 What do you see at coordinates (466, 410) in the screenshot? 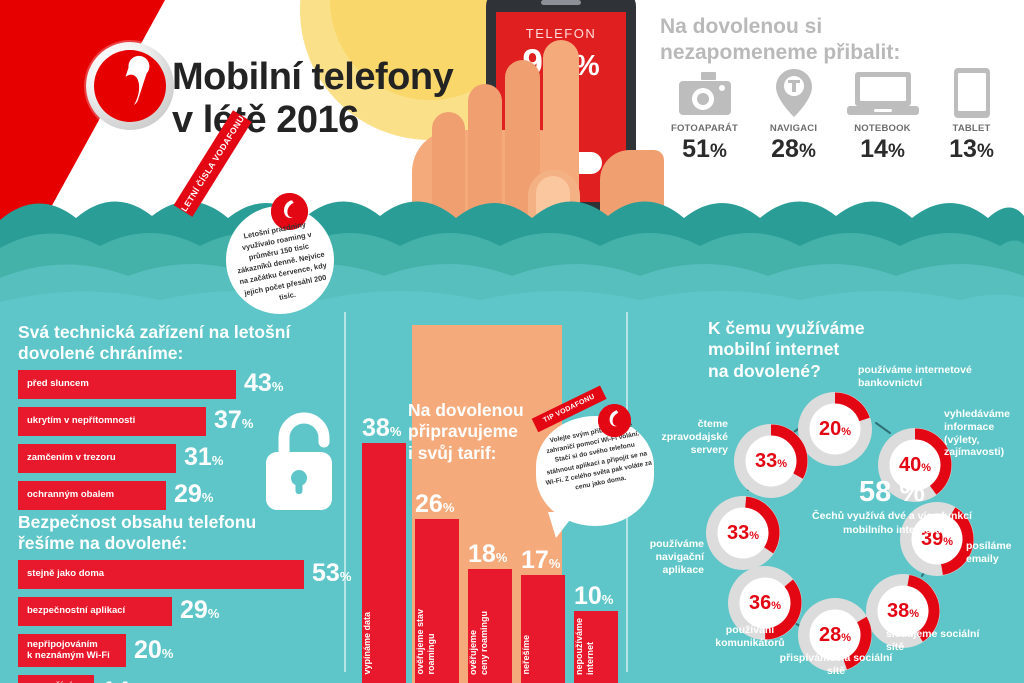
I see `tariff-title-line1: Na dovolenou` at bounding box center [466, 410].